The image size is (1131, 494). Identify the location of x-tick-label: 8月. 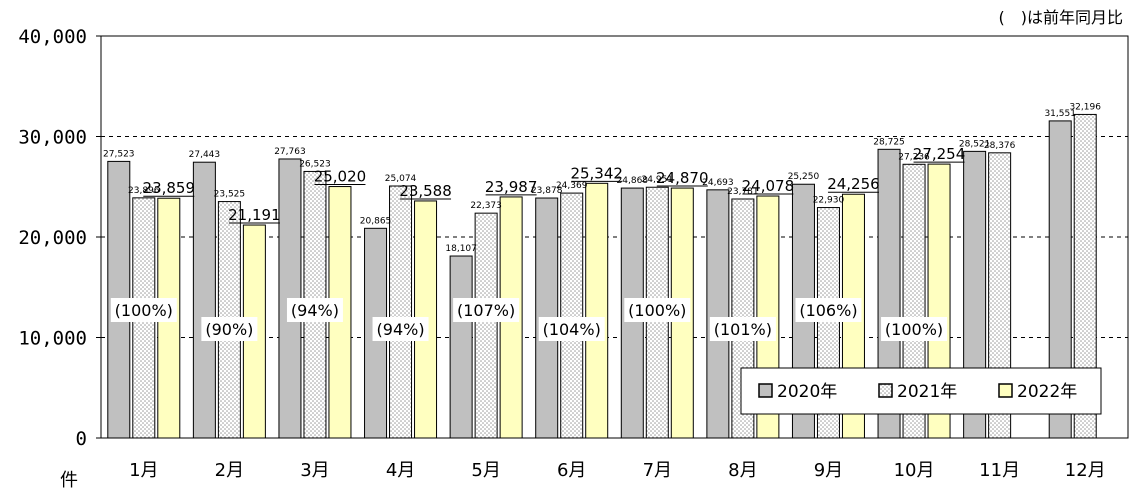
(742, 470).